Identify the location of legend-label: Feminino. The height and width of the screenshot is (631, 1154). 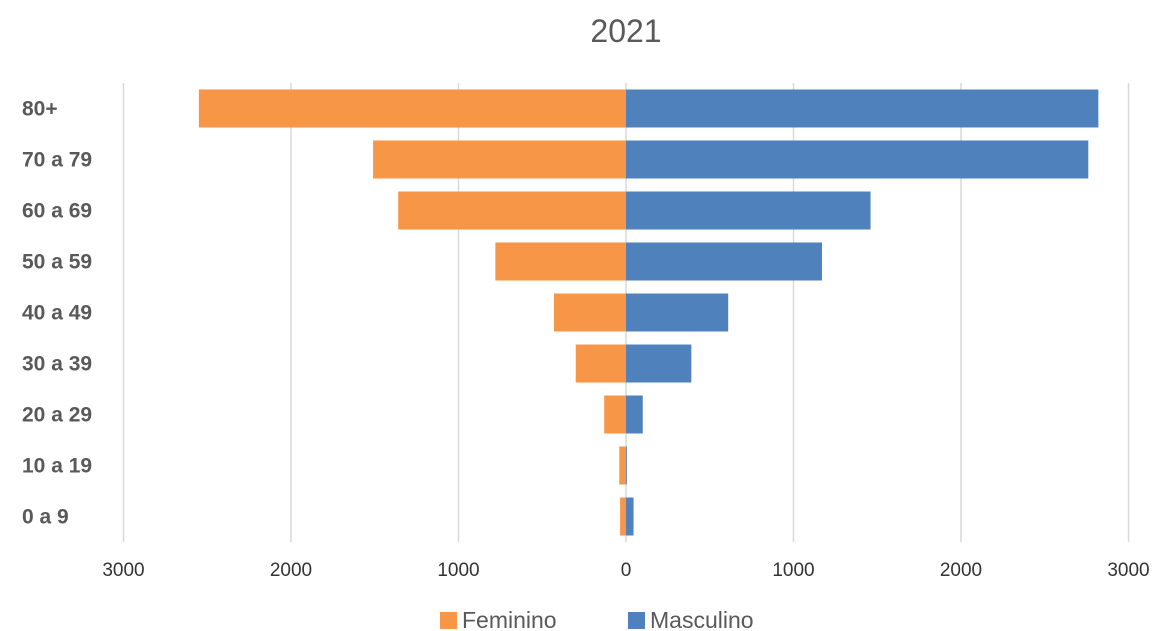
(509, 619).